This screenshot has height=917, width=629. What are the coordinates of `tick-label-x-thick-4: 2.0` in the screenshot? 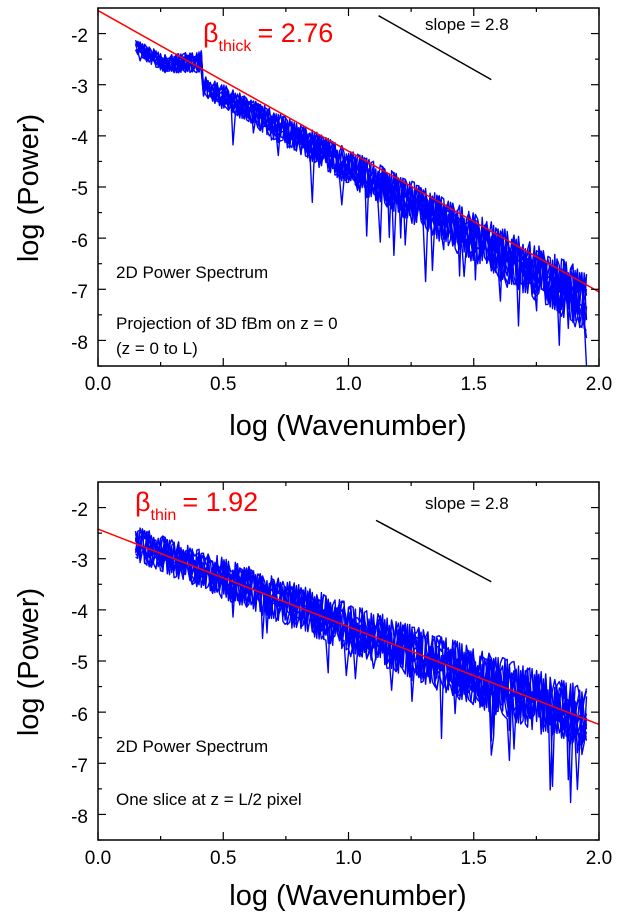 It's located at (599, 384).